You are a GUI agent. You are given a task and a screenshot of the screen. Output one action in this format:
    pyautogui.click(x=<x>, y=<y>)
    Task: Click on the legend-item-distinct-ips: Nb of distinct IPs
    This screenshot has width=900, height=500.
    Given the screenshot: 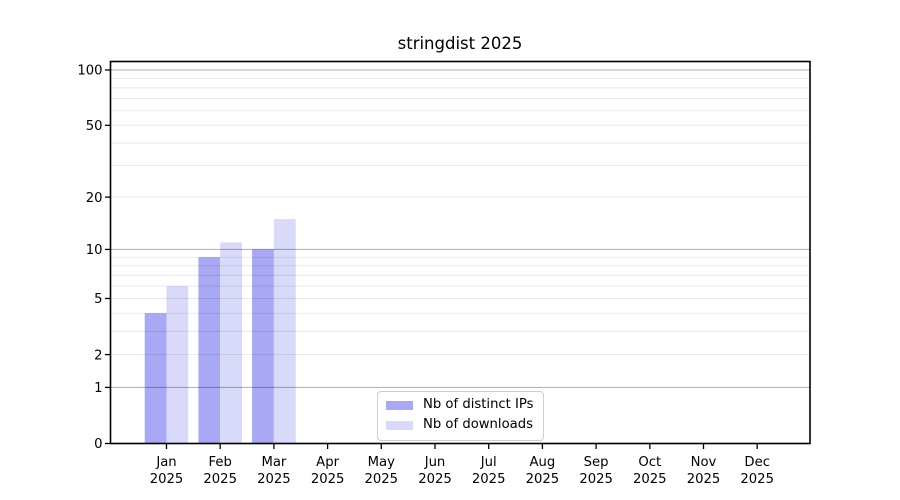 What is the action you would take?
    pyautogui.click(x=460, y=405)
    